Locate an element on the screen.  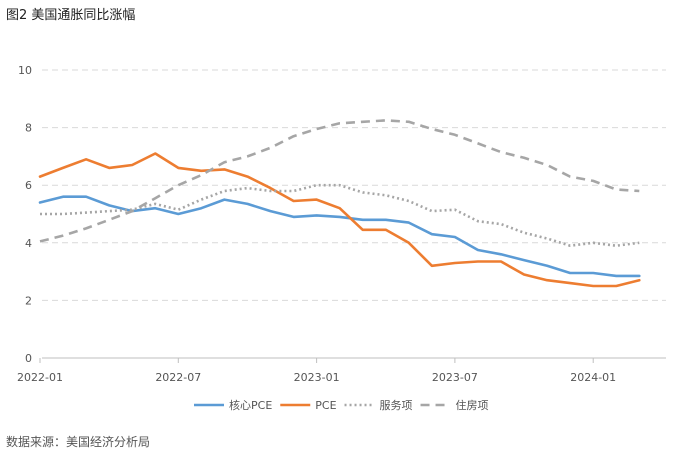
legend-label-1: 核心PCE is located at coordinates (250, 405).